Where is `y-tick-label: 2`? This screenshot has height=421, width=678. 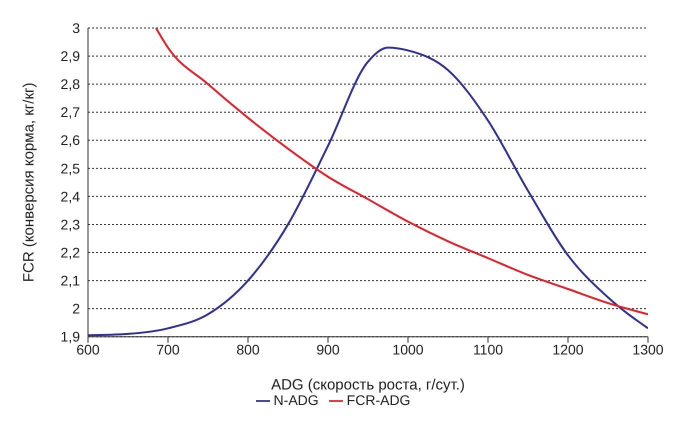
y-tick-label: 2 is located at coordinates (76, 308).